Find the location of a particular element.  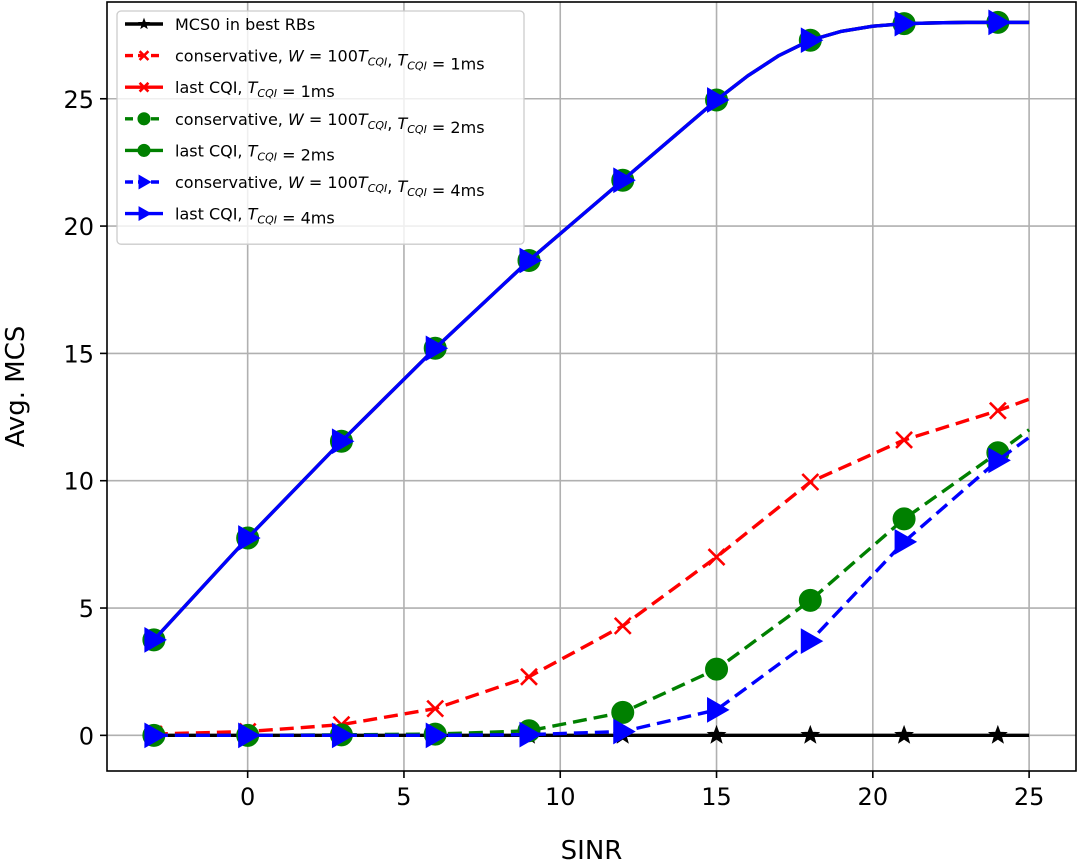

legend-label: conservative, W = 100TCQI, TCQI = 2ms is located at coordinates (330, 123).